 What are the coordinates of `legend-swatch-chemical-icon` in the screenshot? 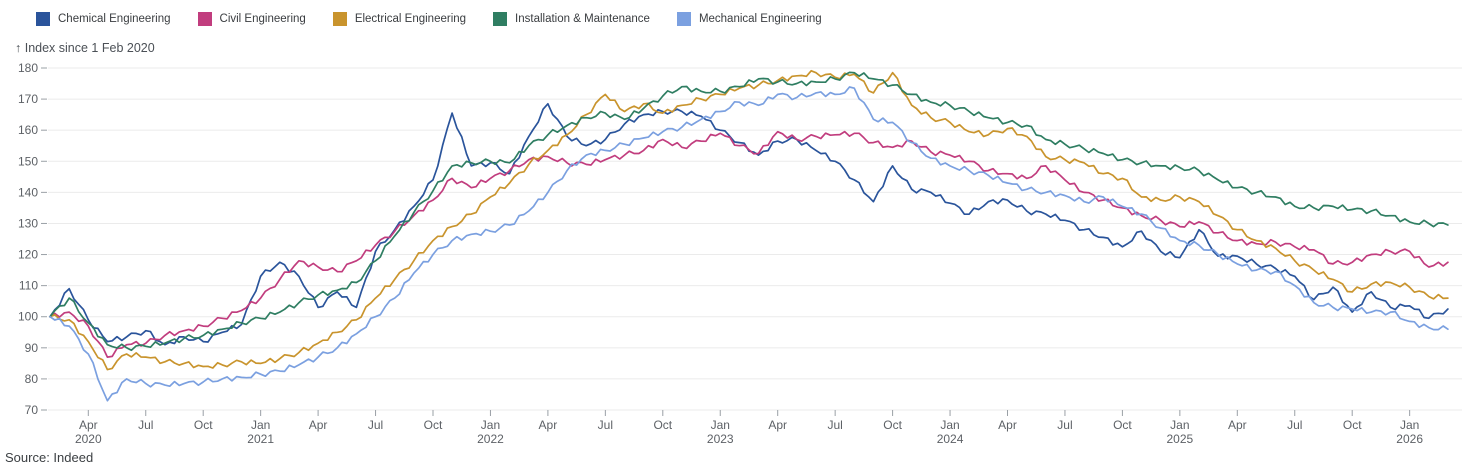 It's located at (43, 19).